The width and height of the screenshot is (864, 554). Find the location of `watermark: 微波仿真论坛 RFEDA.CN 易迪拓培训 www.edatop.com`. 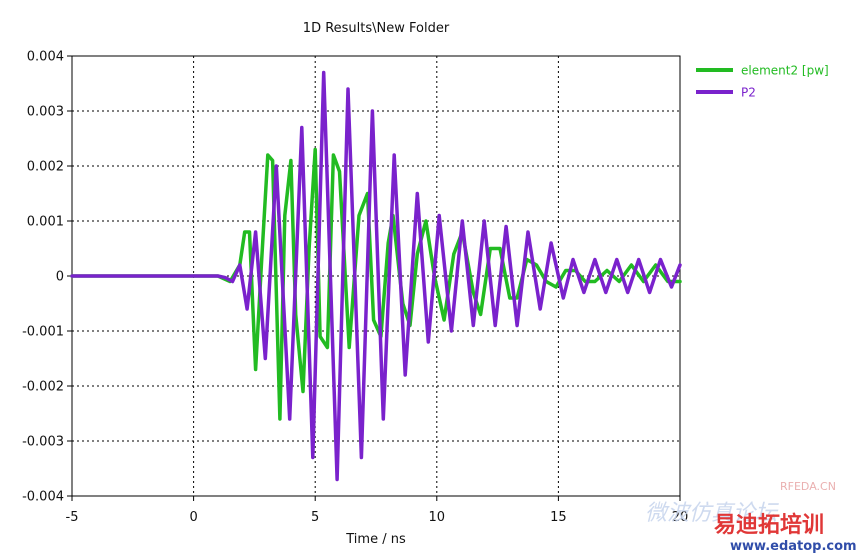

watermark: 微波仿真论坛 RFEDA.CN 易迪拓培训 www.edatop.com is located at coordinates (751, 517).